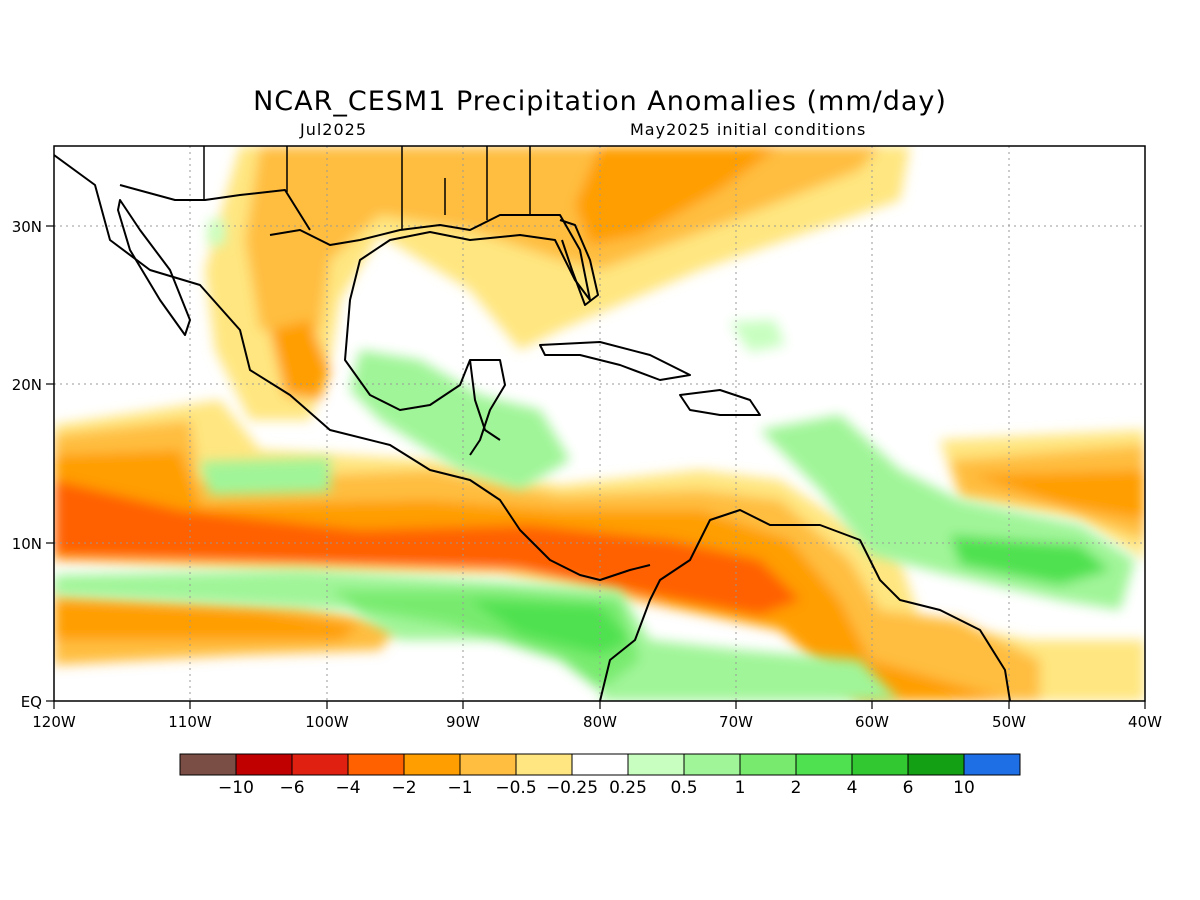 This screenshot has width=1200, height=900. Describe the element at coordinates (1030, 560) in the screenshot. I see `wet-region-caribbean-core` at that location.